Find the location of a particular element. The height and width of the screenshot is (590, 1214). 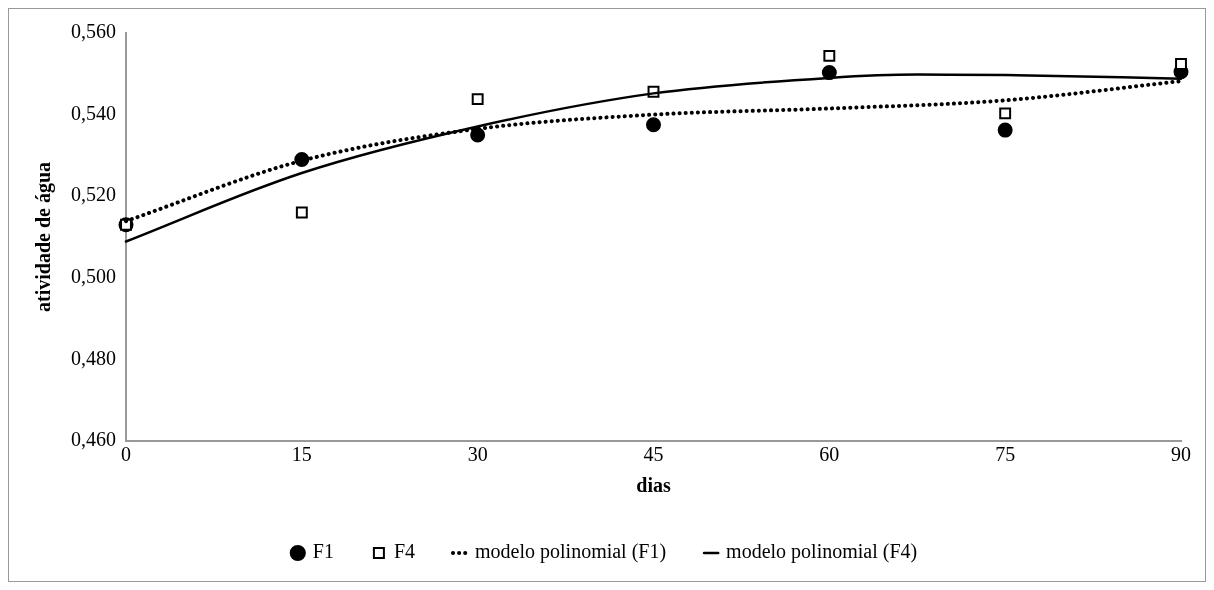

y-tick-label: 0,540 is located at coordinates (93, 112).